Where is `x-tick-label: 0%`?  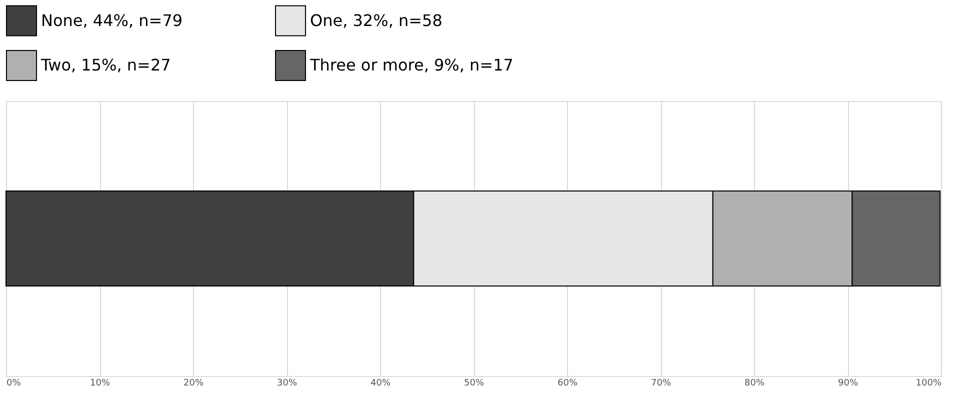 x-tick-label: 0% is located at coordinates (14, 383).